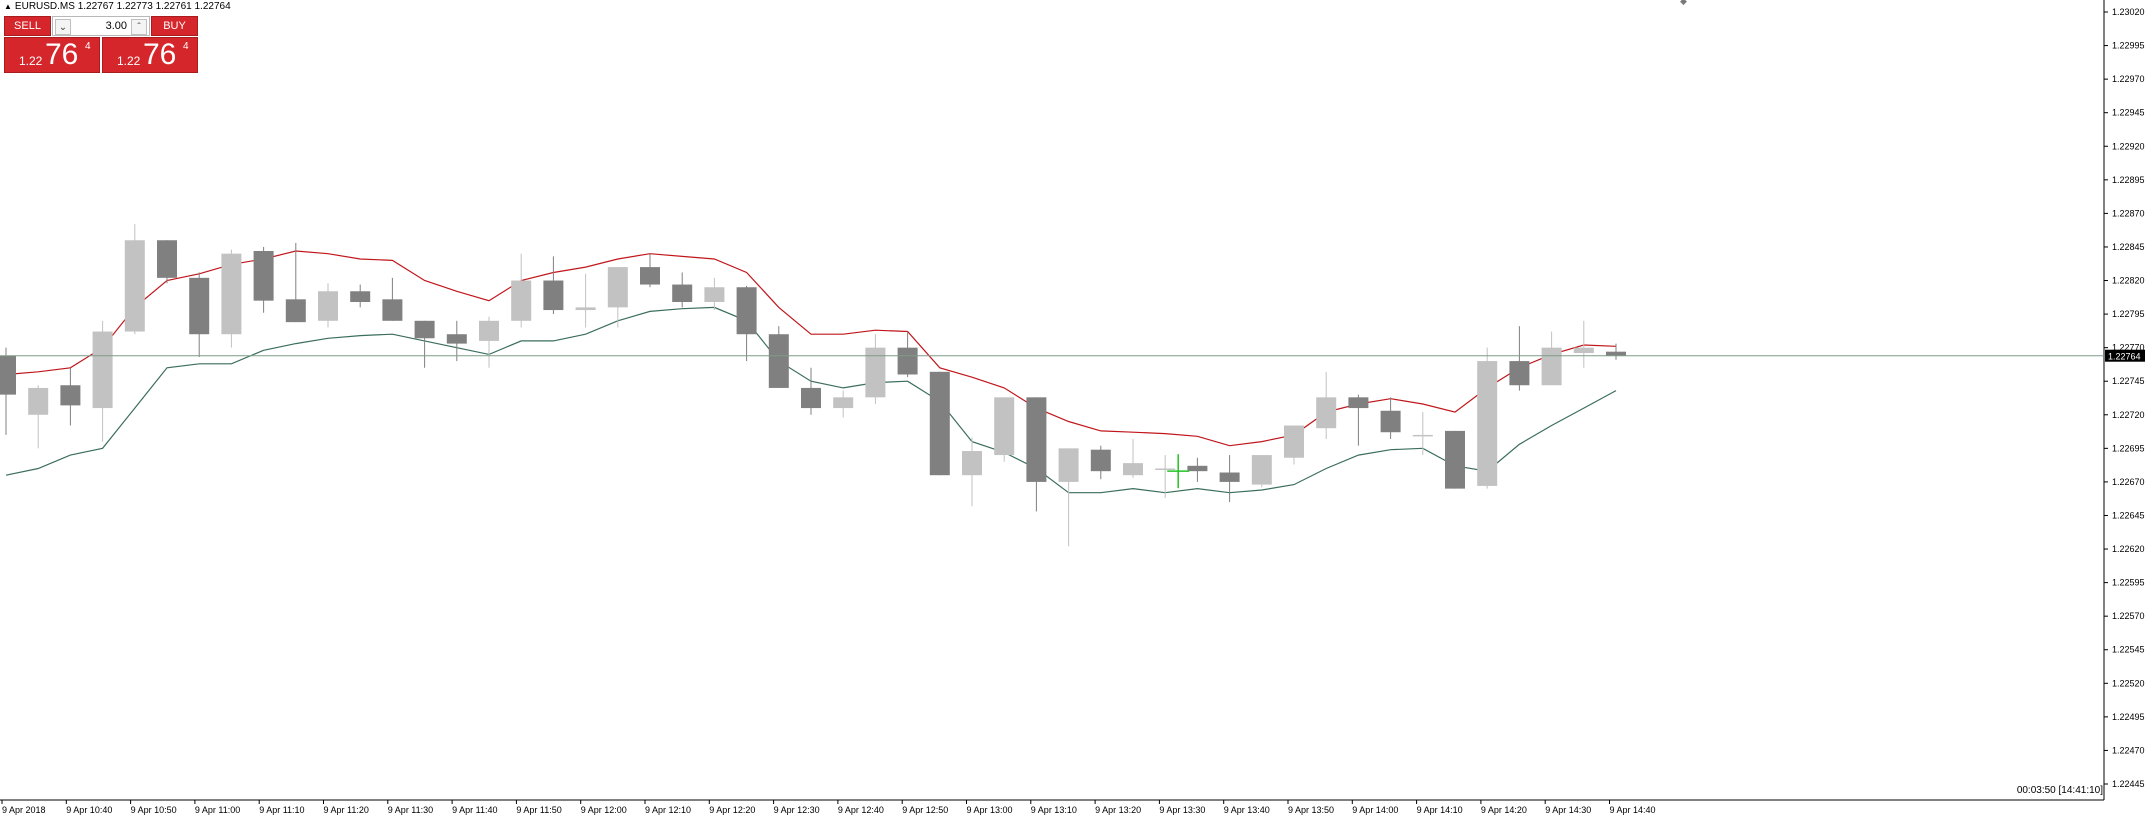 This screenshot has width=2147, height=826. I want to click on x-tick-label: 9 Apr 11:20, so click(346, 810).